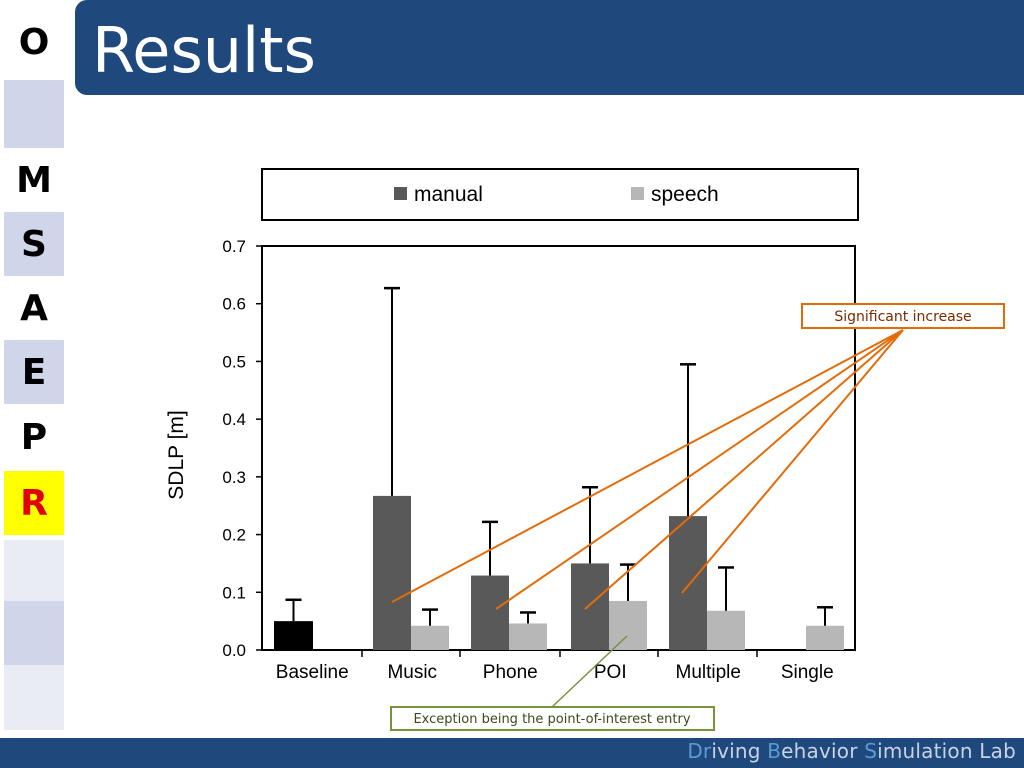 This screenshot has height=768, width=1024. Describe the element at coordinates (430, 637) in the screenshot. I see `bar-speech-music` at that location.